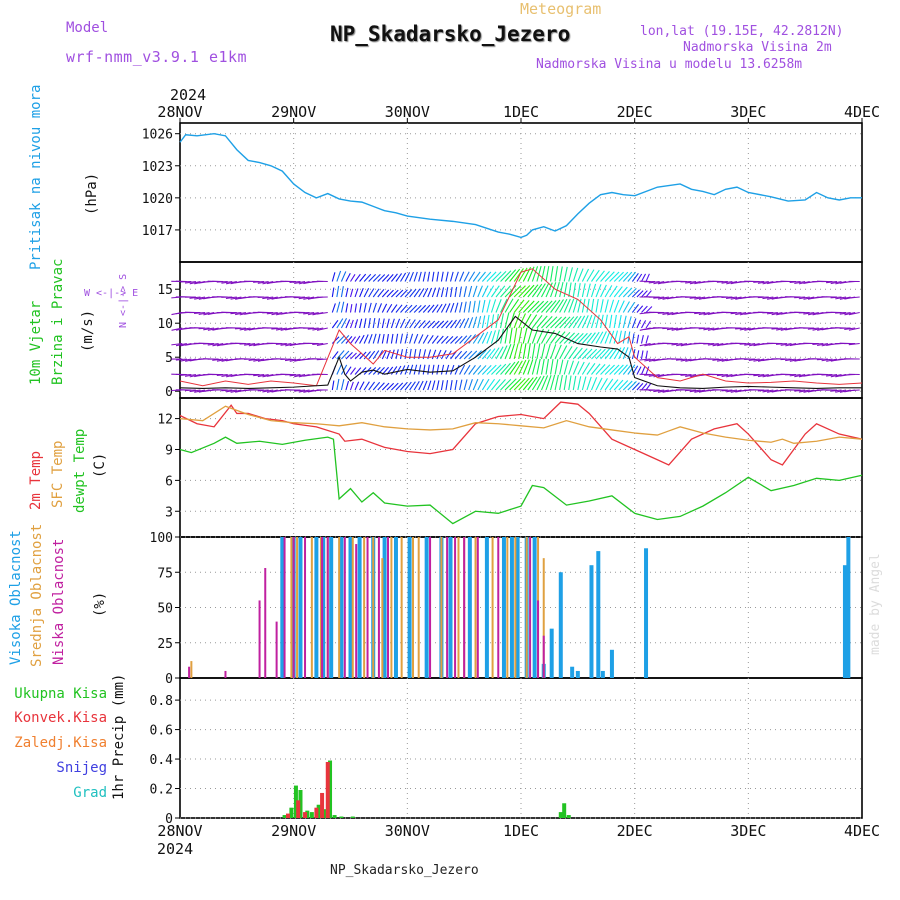  What do you see at coordinates (162, 760) in the screenshot?
I see `y-tick-label: 0.4` at bounding box center [162, 760].